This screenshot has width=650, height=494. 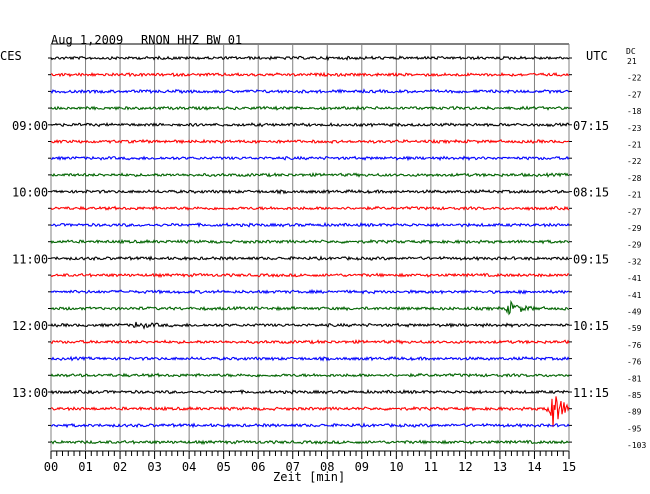 What do you see at coordinates (636, 445) in the screenshot?
I see `dc-offset-label: -103` at bounding box center [636, 445].